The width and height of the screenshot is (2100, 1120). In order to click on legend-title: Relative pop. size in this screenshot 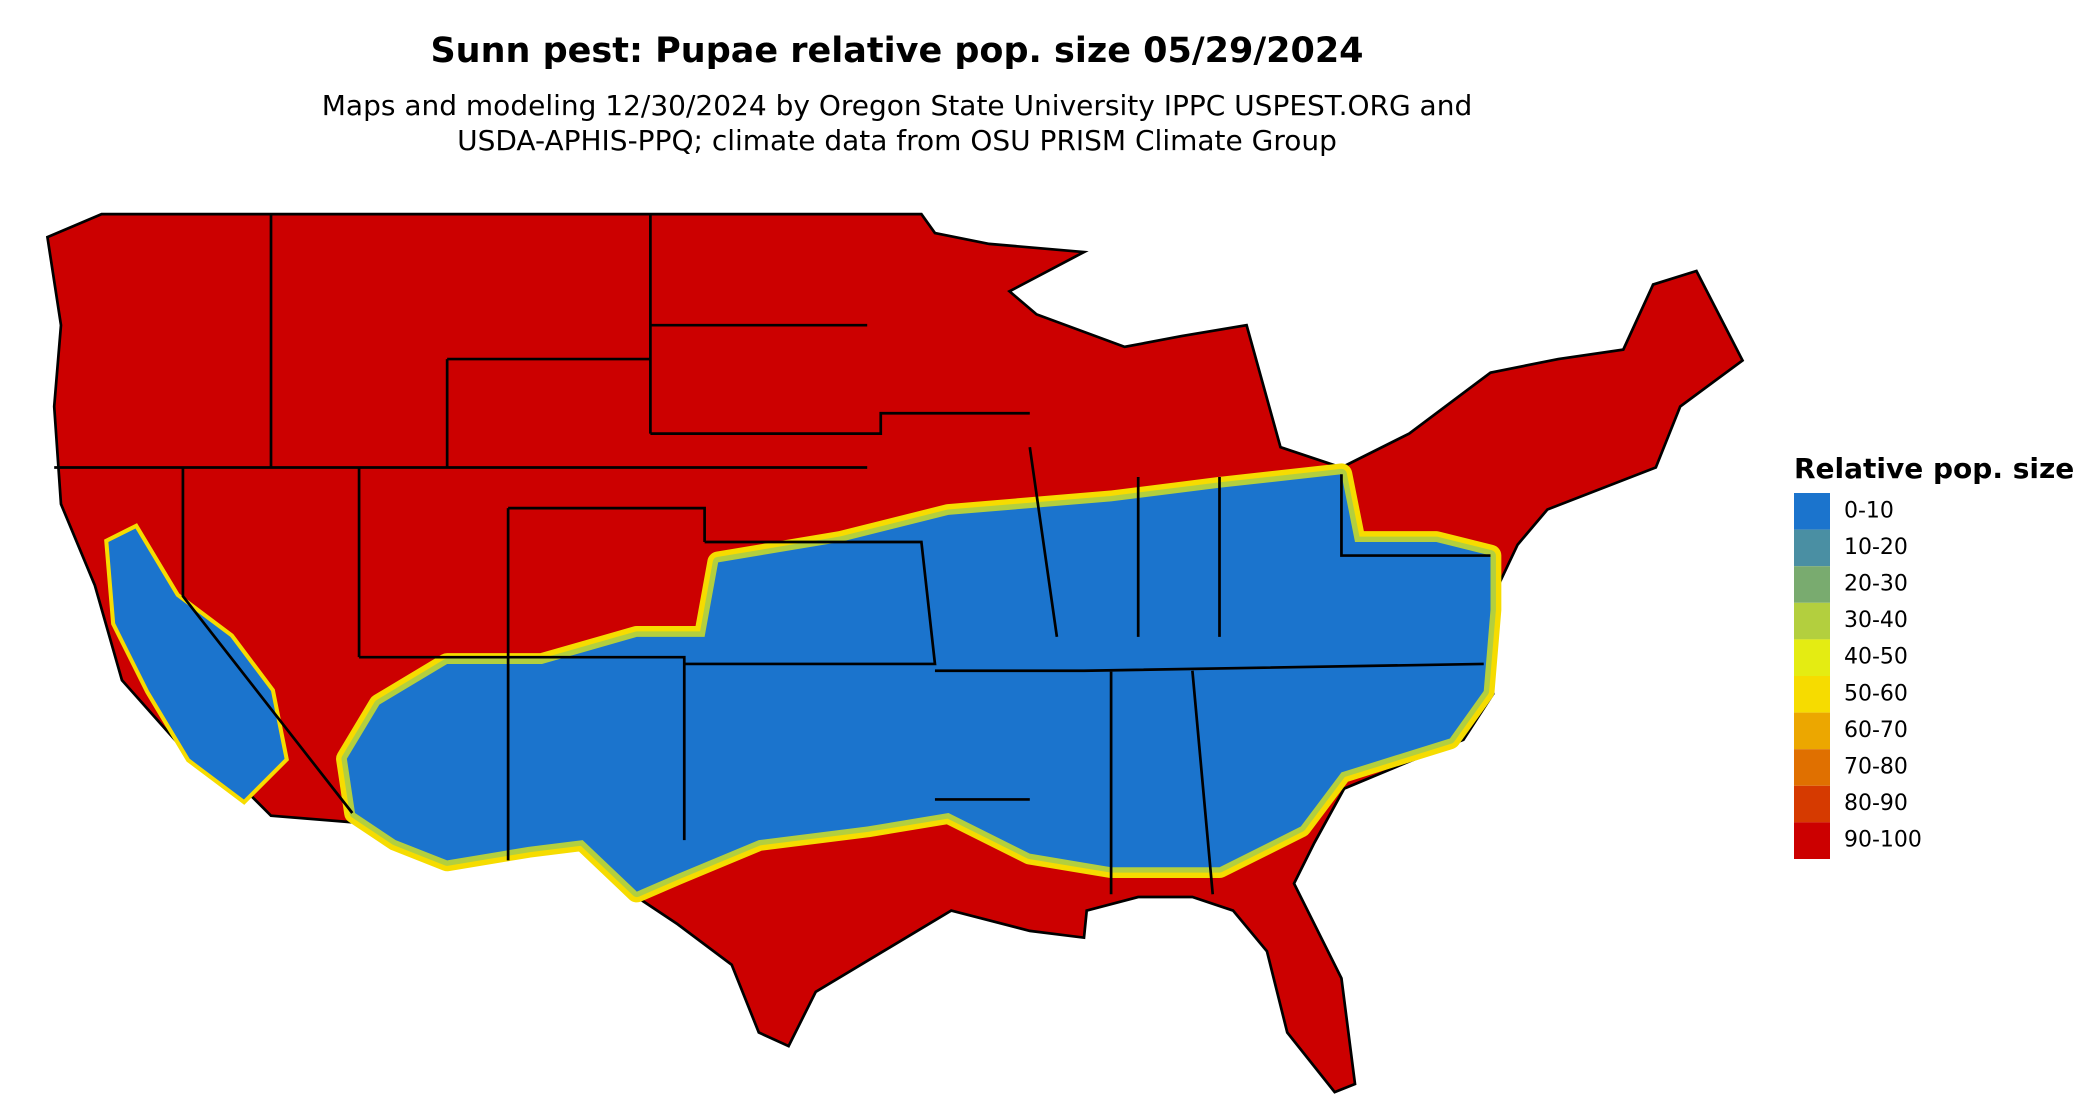, I will do `click(1934, 468)`.